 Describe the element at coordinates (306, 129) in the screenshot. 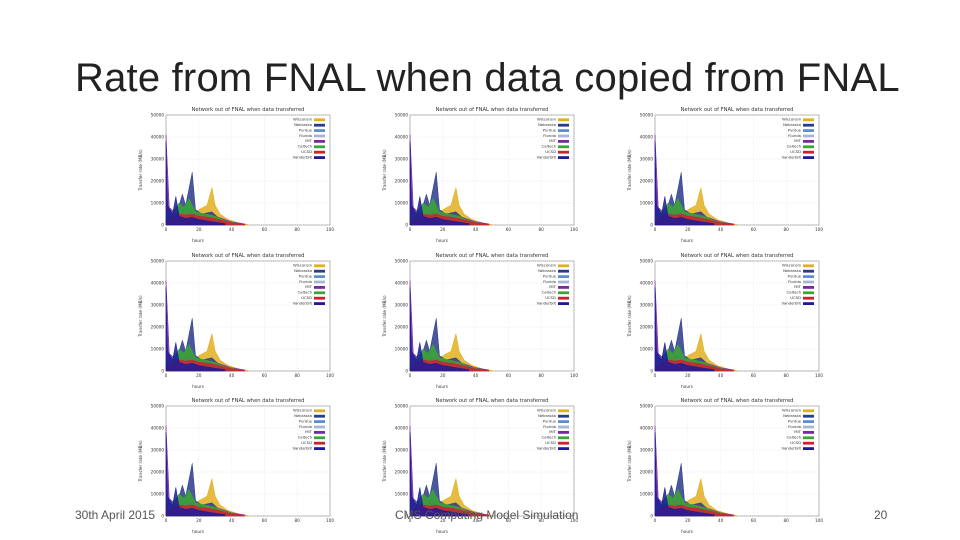

I see `legend-label: Purdue` at that location.